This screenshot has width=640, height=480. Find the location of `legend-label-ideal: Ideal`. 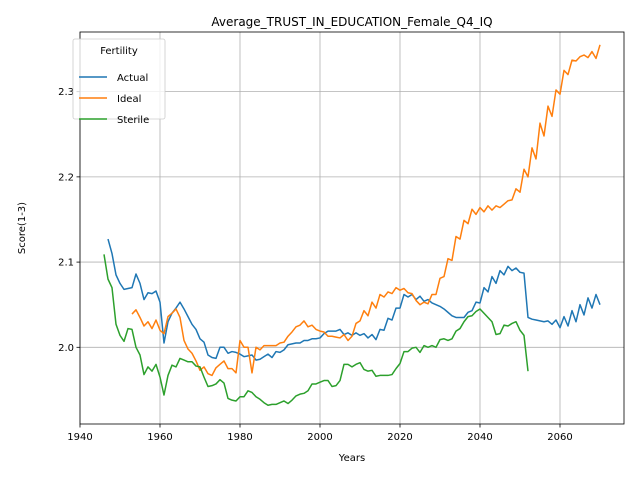

legend-label-ideal: Ideal is located at coordinates (129, 99).